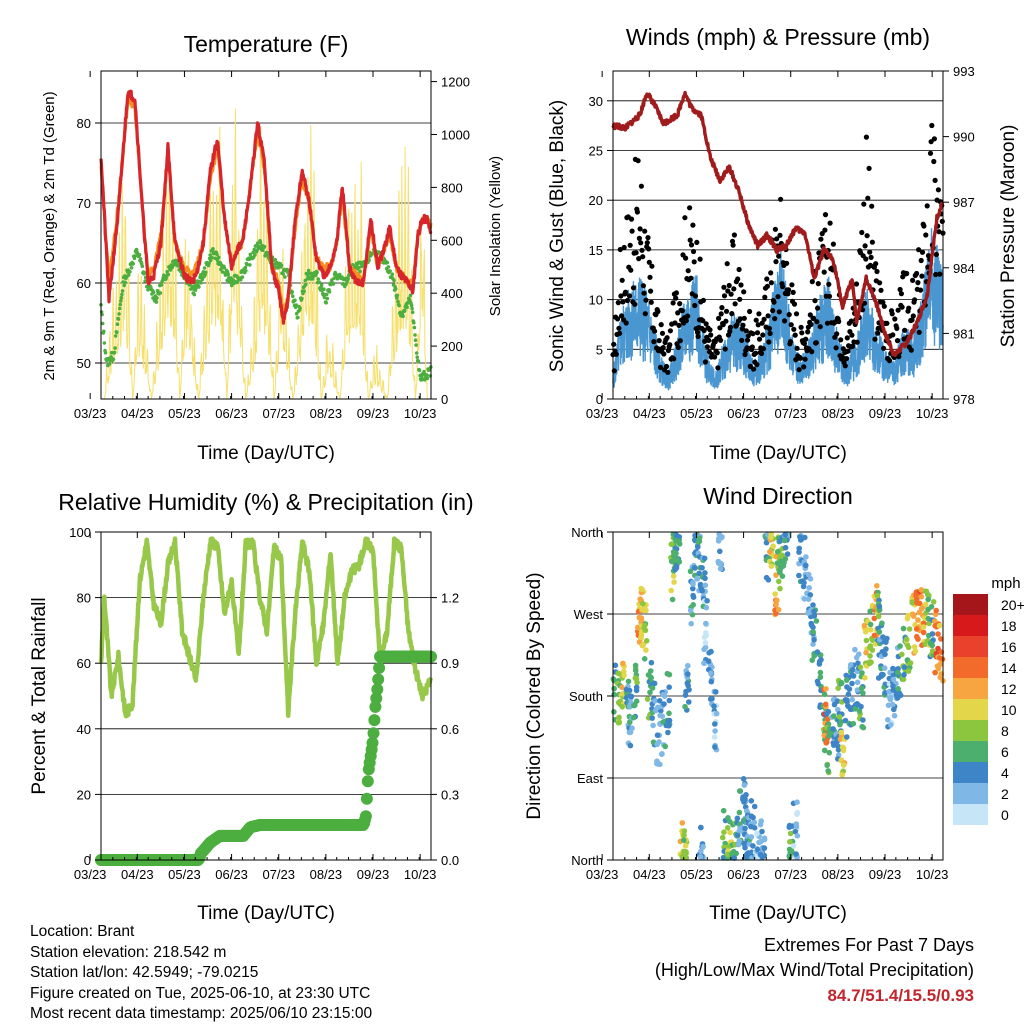  Describe the element at coordinates (266, 913) in the screenshot. I see `humidity-xlabel: Time (Day/UTC)` at that location.